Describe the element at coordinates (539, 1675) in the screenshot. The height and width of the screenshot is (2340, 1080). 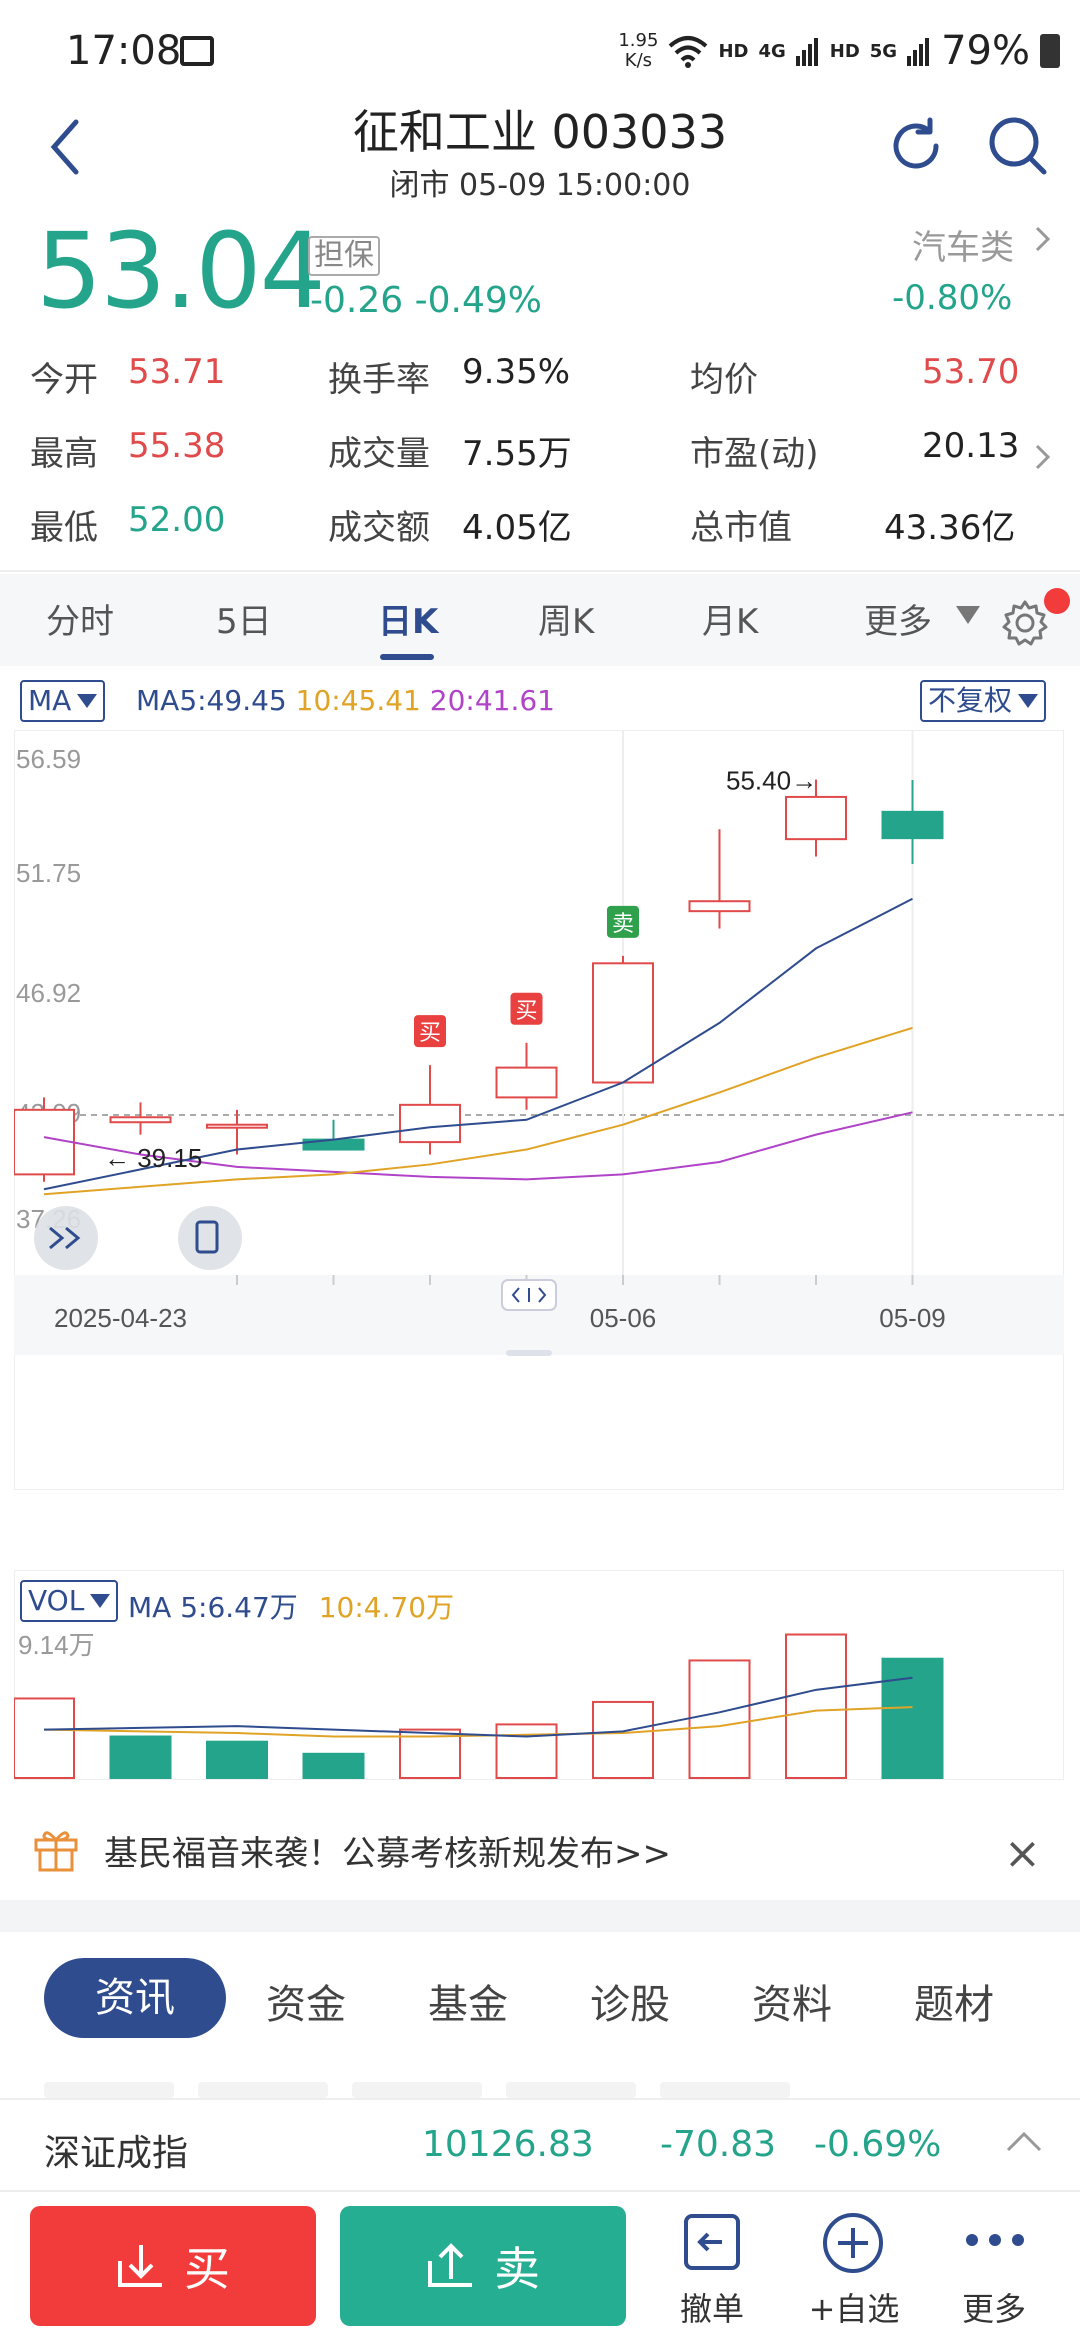
I see `volume-chart: 9.14万` at that location.